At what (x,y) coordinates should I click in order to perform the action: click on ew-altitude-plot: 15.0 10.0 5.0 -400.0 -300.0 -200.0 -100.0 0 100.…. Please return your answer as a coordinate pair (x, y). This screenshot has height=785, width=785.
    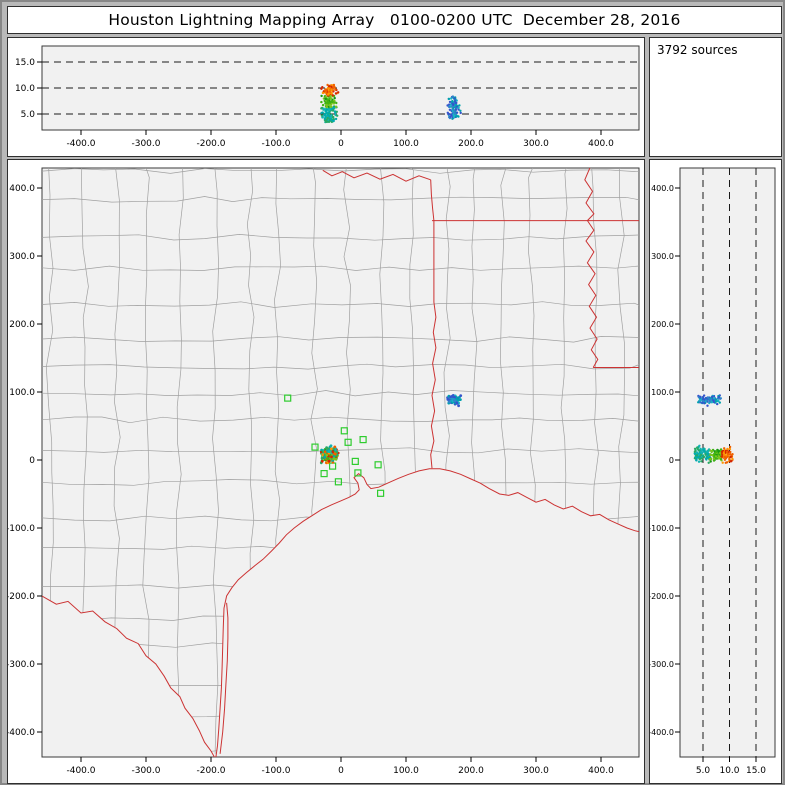
    Looking at the image, I should click on (327, 97).